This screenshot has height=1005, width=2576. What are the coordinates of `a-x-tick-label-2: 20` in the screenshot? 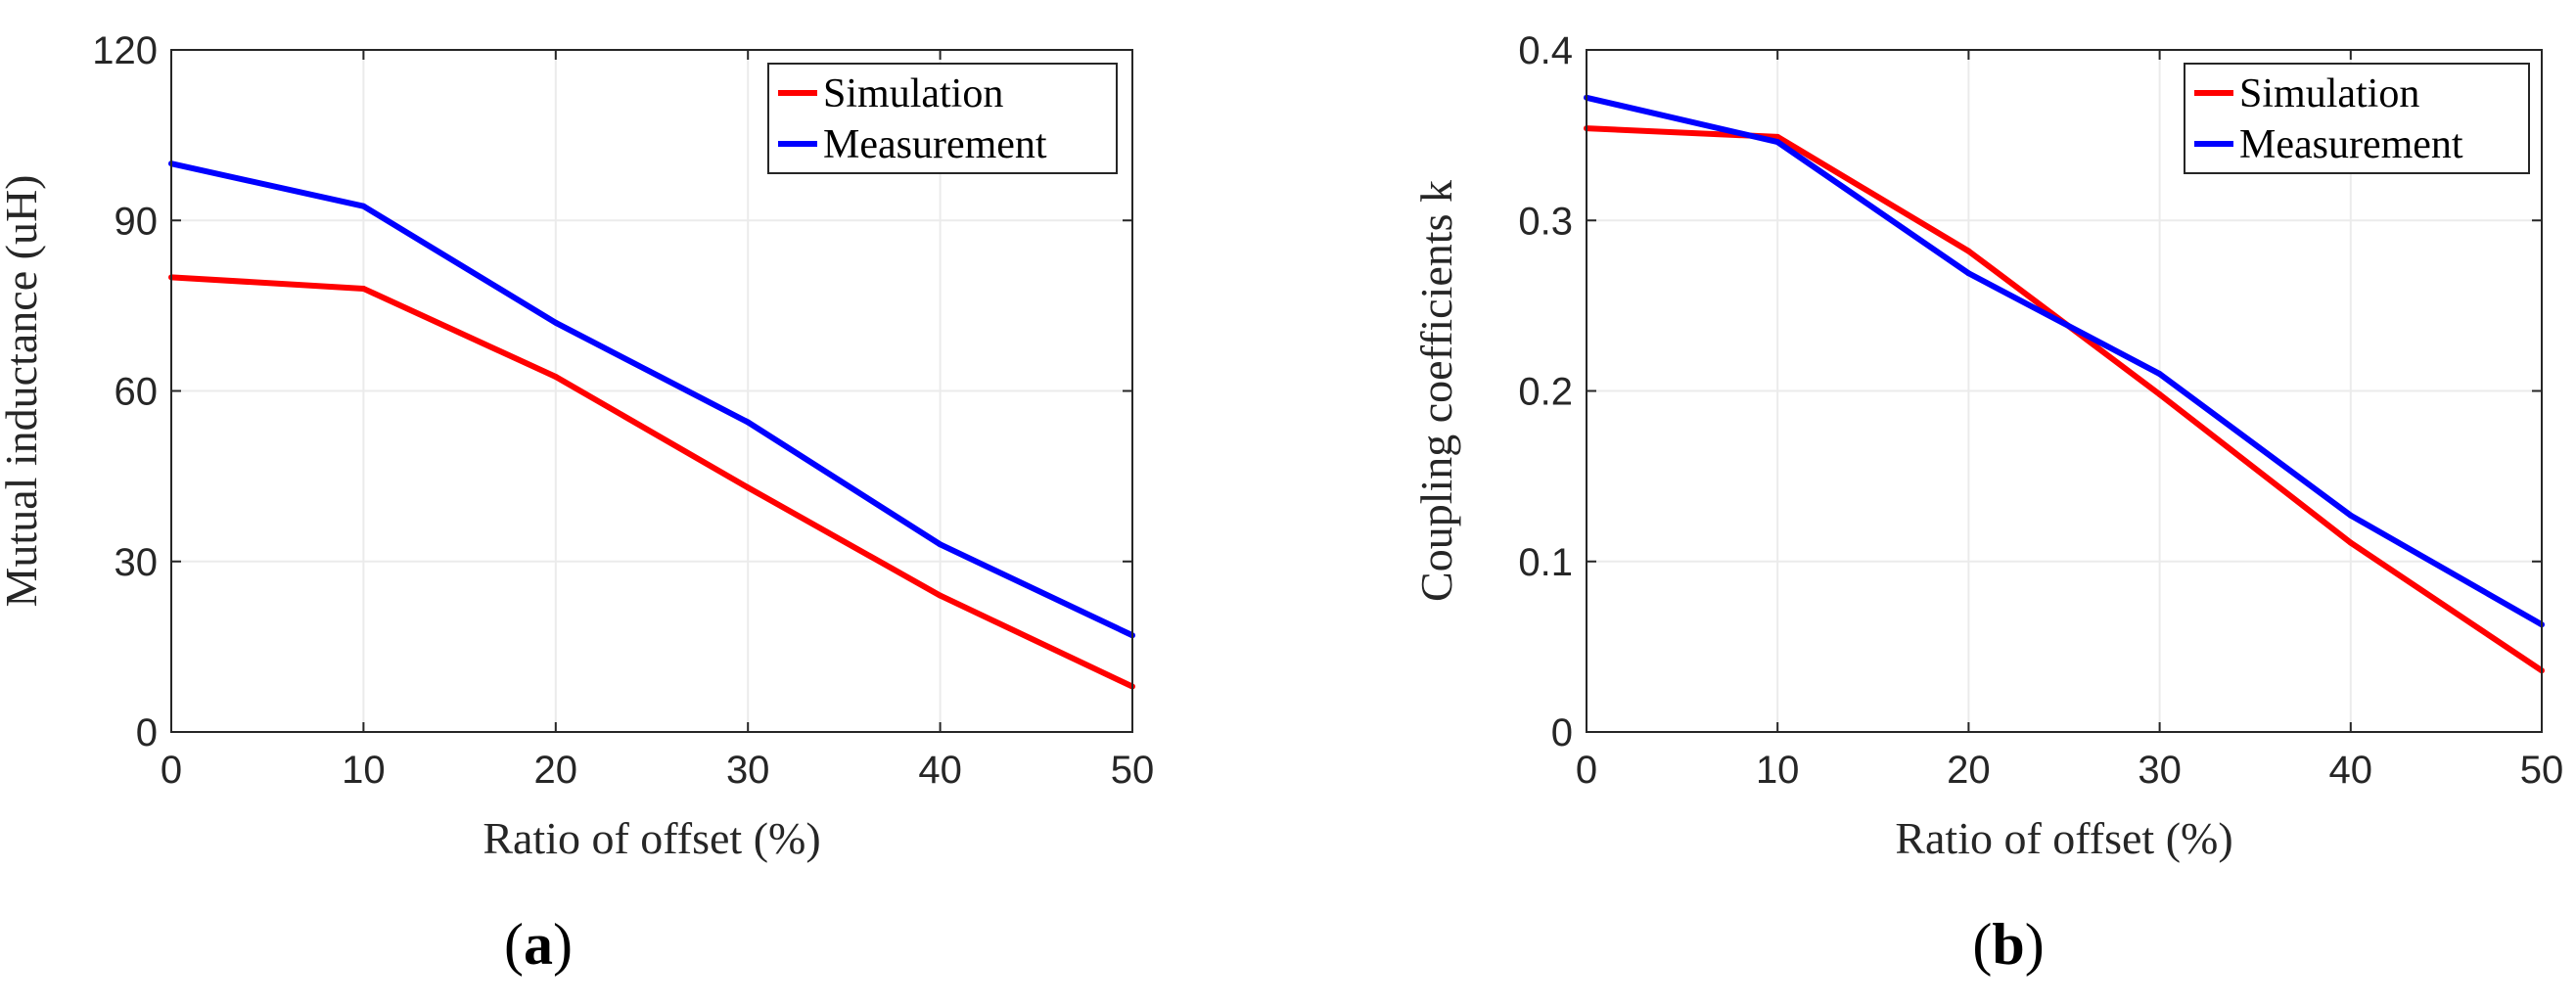 It's located at (556, 770).